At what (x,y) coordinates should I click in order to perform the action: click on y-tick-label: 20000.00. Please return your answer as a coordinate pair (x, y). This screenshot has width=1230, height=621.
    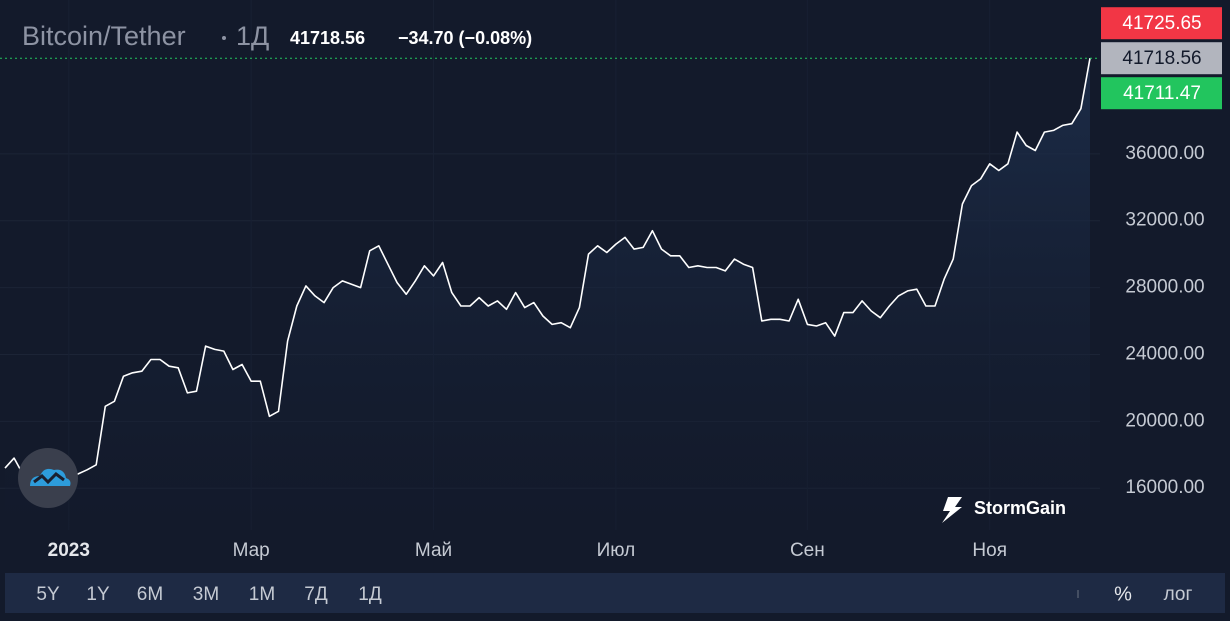
    Looking at the image, I should click on (1164, 420).